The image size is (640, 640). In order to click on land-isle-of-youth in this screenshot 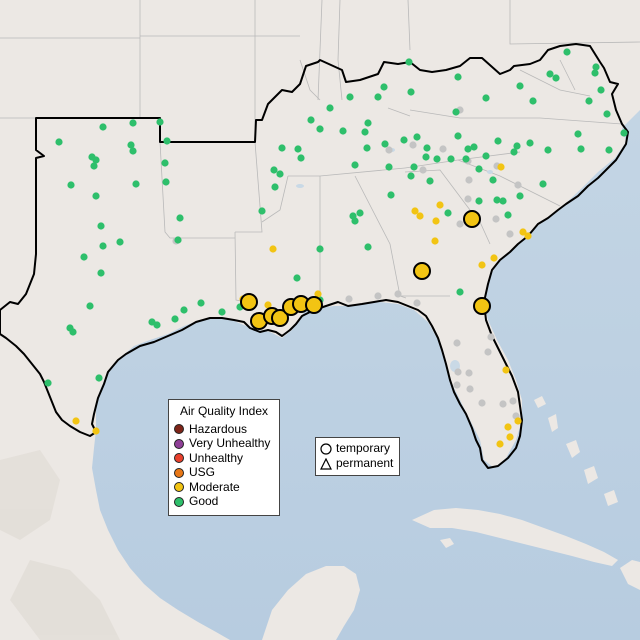, I will do `click(447, 543)`.